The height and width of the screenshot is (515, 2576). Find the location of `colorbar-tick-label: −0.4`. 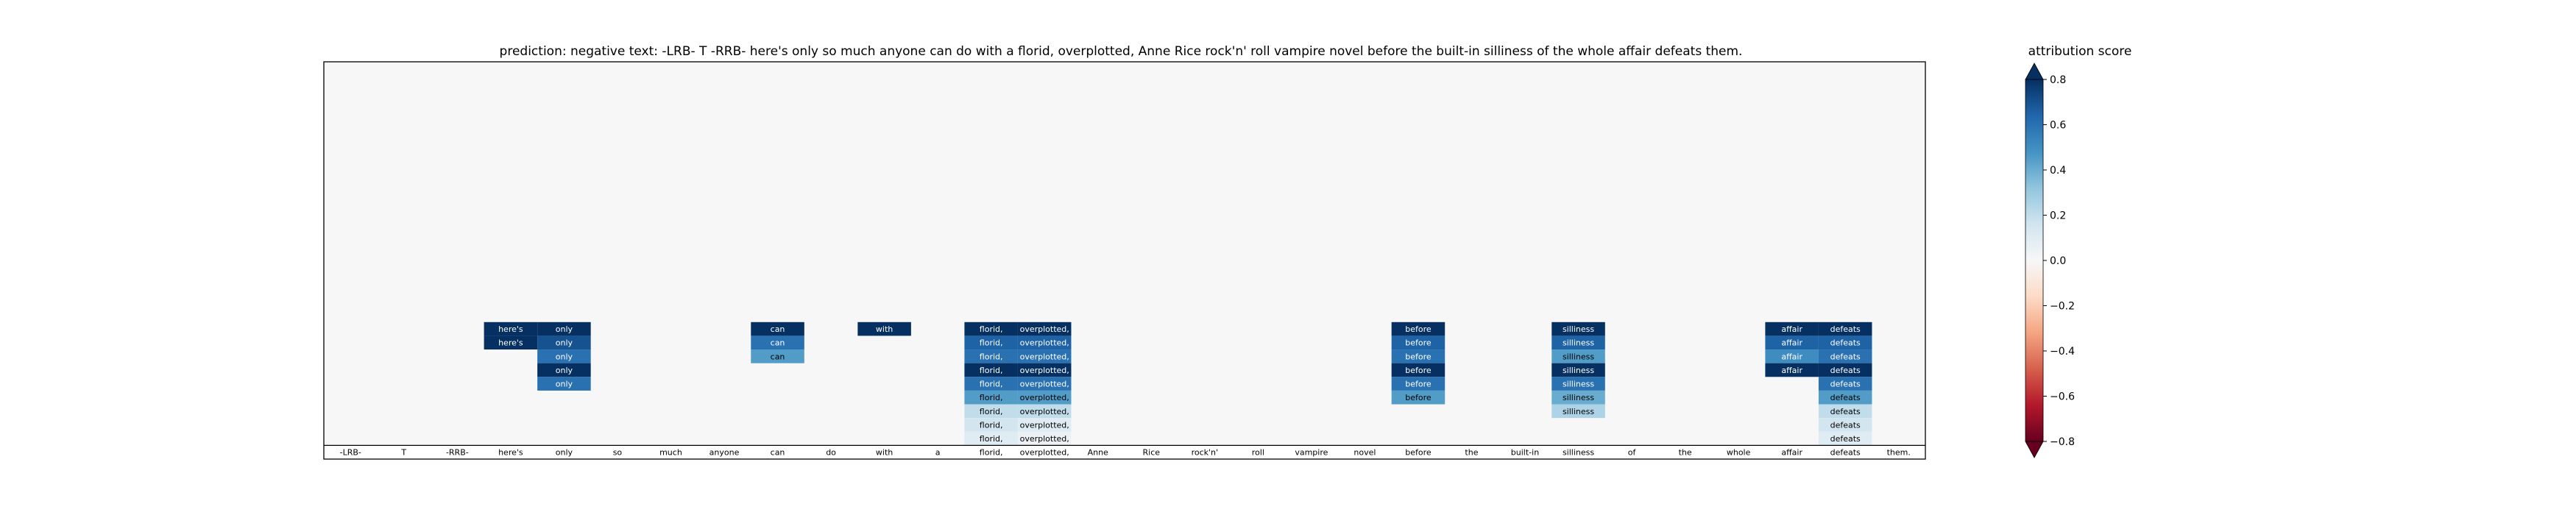

colorbar-tick-label: −0.4 is located at coordinates (2062, 352).